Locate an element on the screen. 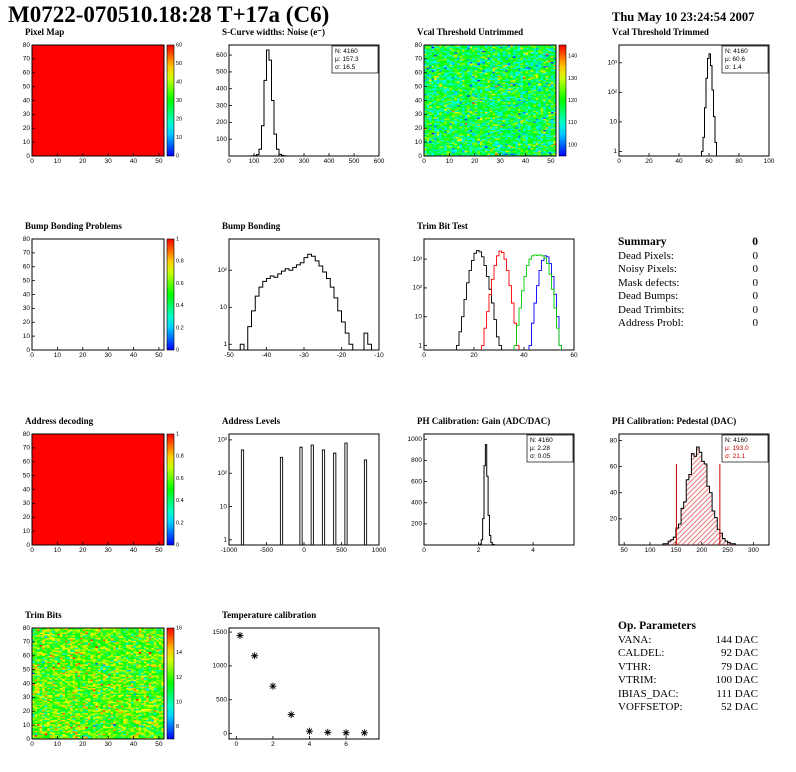 This screenshot has width=796, height=772. vcal-trimmed-histogram is located at coordinates (689, 105).